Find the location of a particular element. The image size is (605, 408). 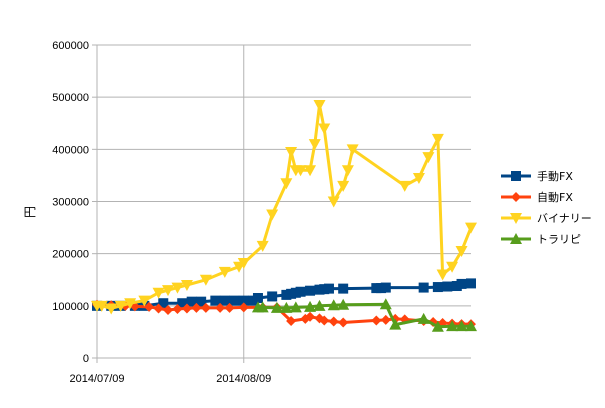

y-tick-labels: 0 100000 200000 300000 400000 500000 600000 is located at coordinates (70, 202).